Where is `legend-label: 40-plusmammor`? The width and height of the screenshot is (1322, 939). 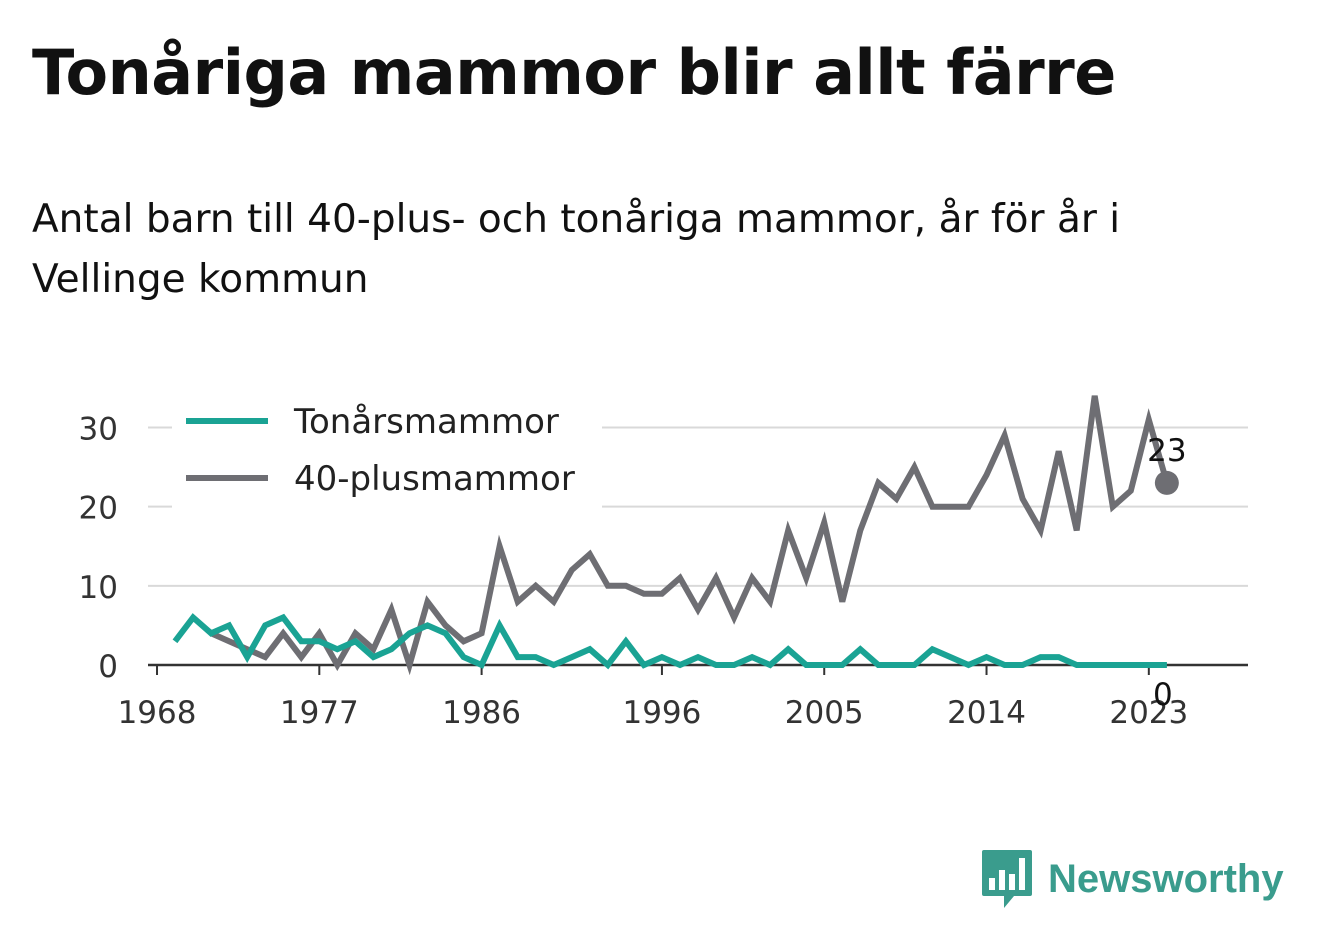
legend-label: 40-plusmammor is located at coordinates (434, 479).